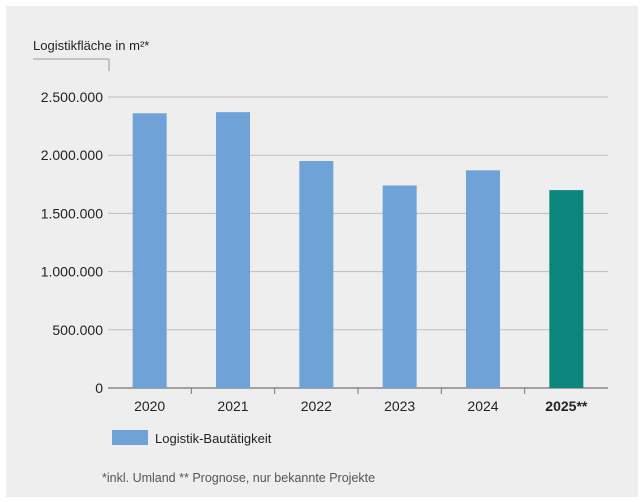 The height and width of the screenshot is (502, 643). What do you see at coordinates (72, 272) in the screenshot?
I see `y-tick-label: 1.000.000` at bounding box center [72, 272].